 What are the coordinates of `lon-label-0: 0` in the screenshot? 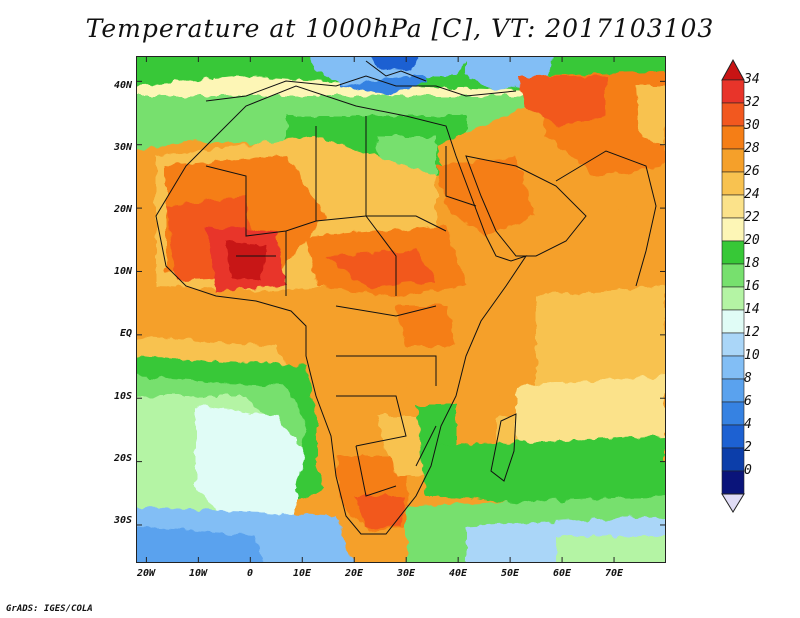 It's located at (250, 573).